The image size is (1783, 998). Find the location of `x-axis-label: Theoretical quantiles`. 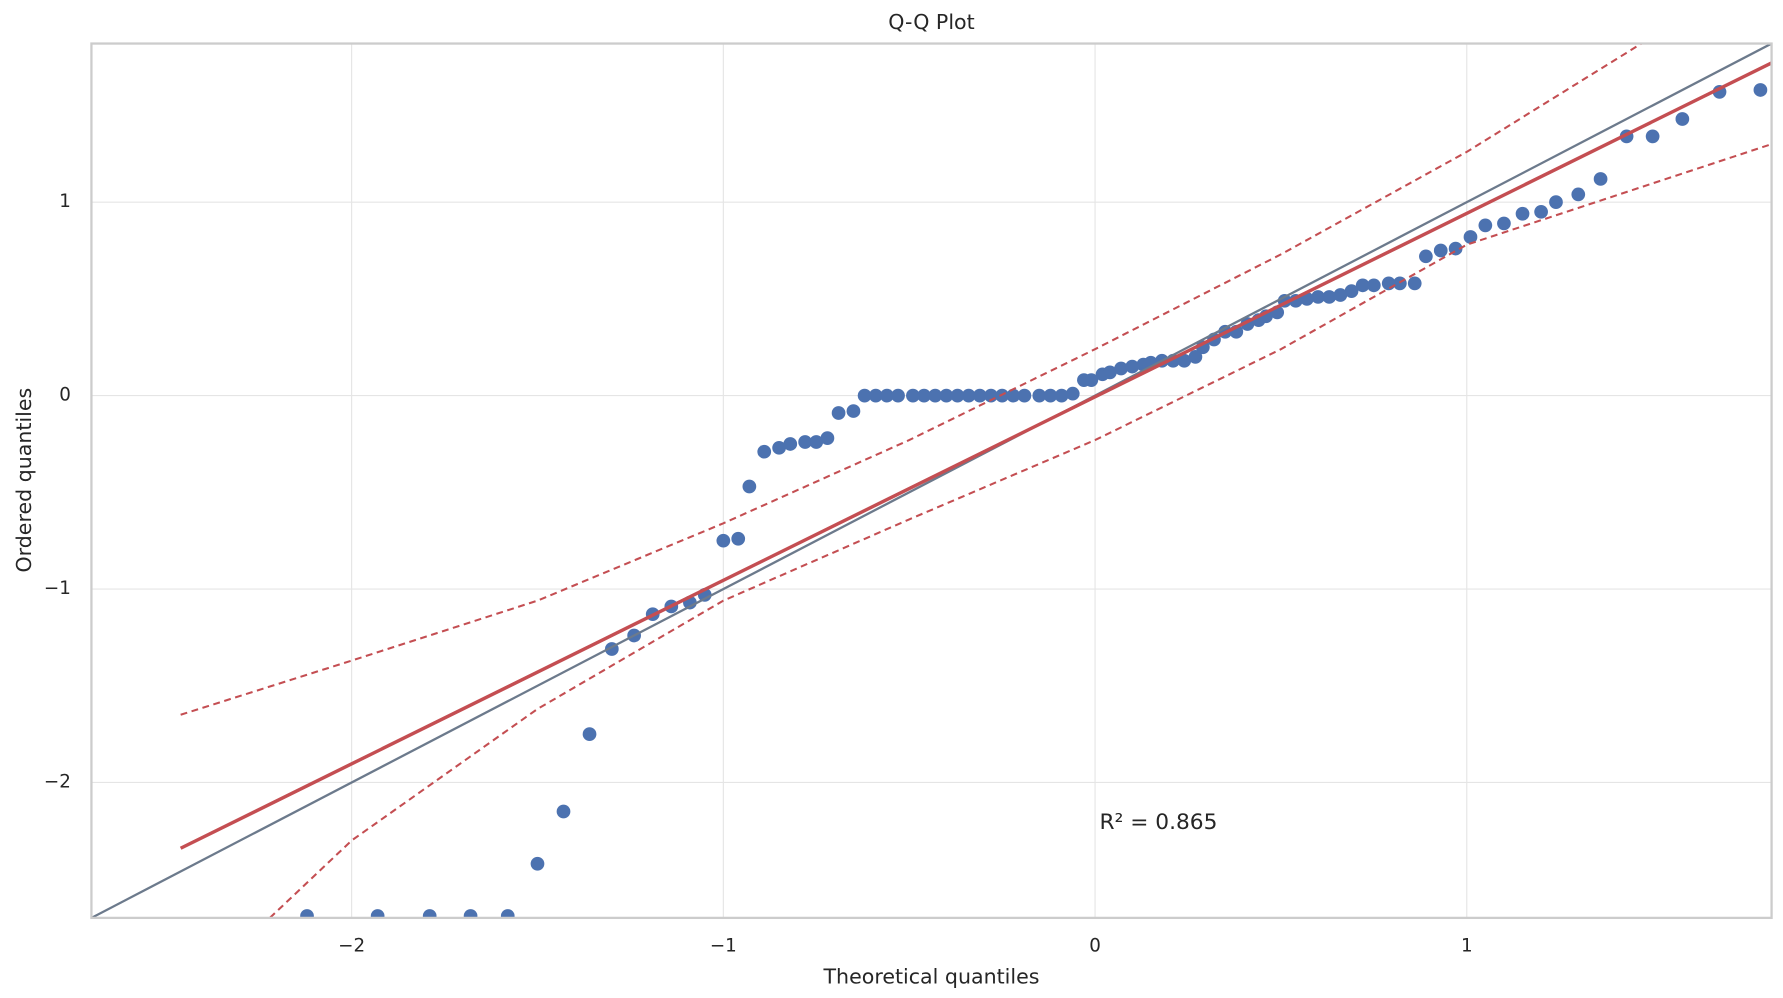

x-axis-label: Theoretical quantiles is located at coordinates (931, 976).